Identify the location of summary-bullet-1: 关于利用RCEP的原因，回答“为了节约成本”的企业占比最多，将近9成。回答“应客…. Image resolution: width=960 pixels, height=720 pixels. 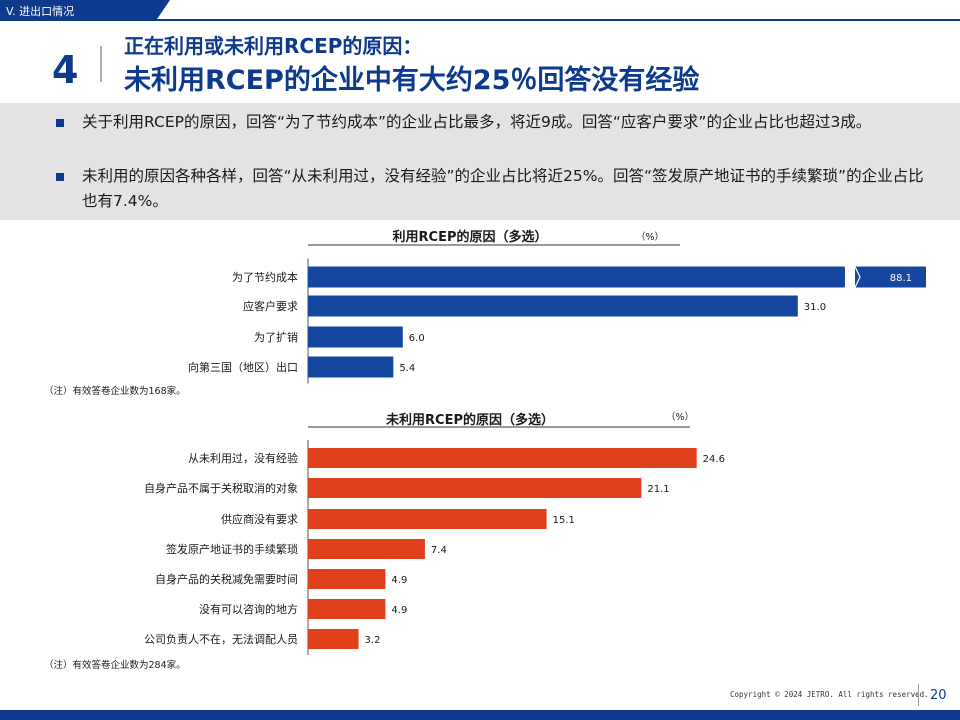
(496, 122).